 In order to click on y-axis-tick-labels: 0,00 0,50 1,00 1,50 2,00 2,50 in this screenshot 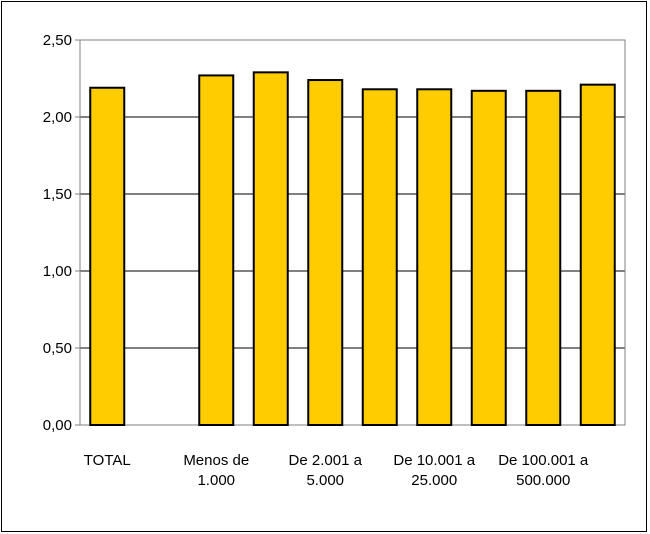, I will do `click(57, 233)`.